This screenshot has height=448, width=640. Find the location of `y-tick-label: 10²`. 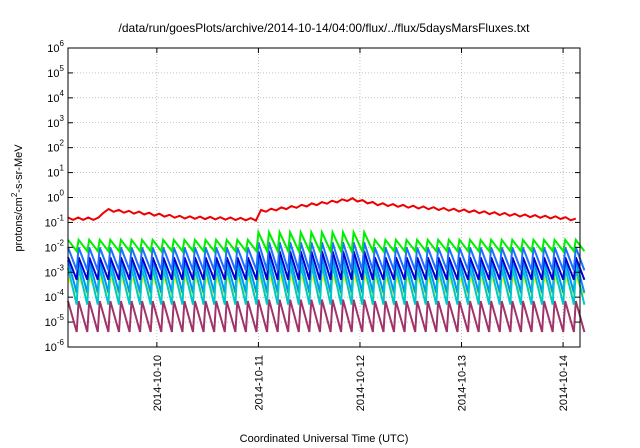

y-tick-label: 10² is located at coordinates (55, 147).